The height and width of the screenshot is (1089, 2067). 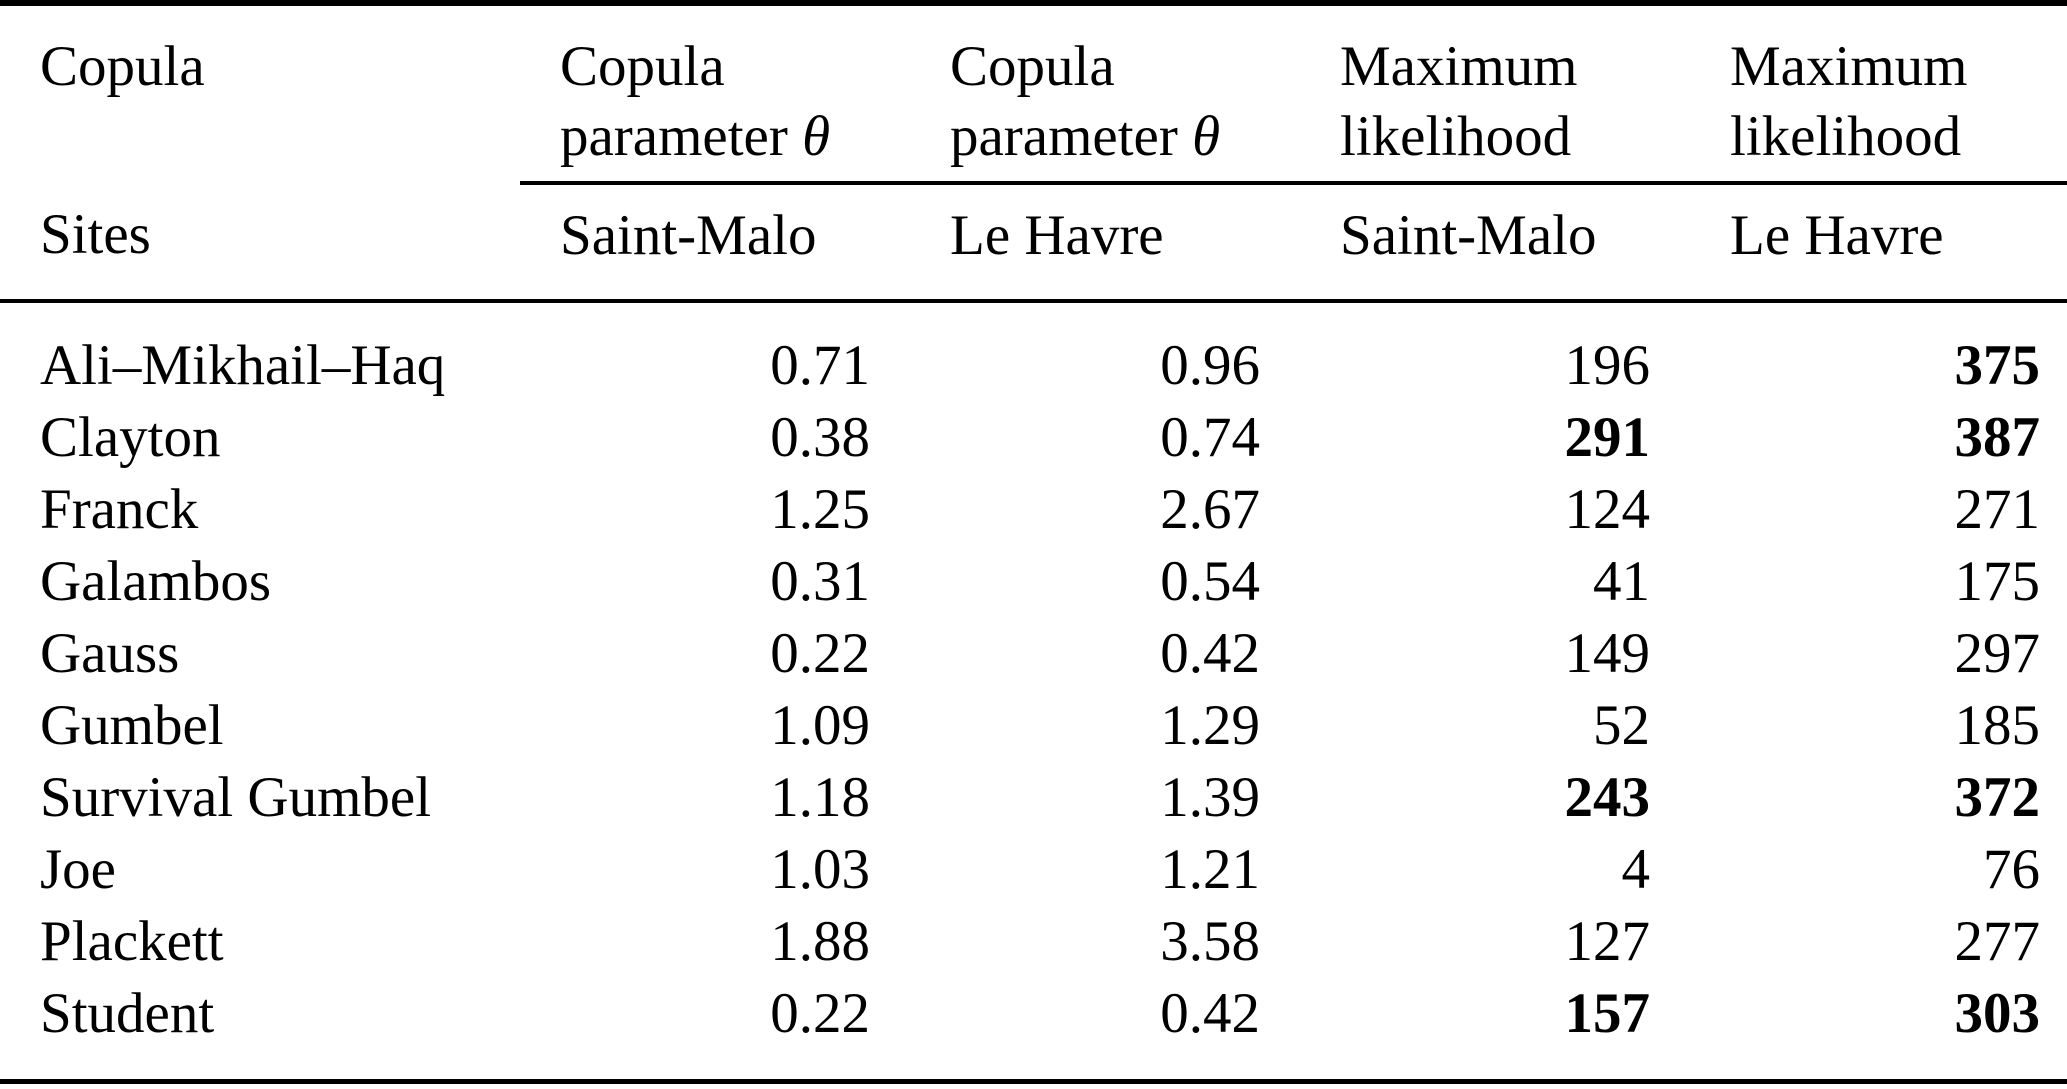 I want to click on ml-saint-malo-value: 243, so click(x=1607, y=797).